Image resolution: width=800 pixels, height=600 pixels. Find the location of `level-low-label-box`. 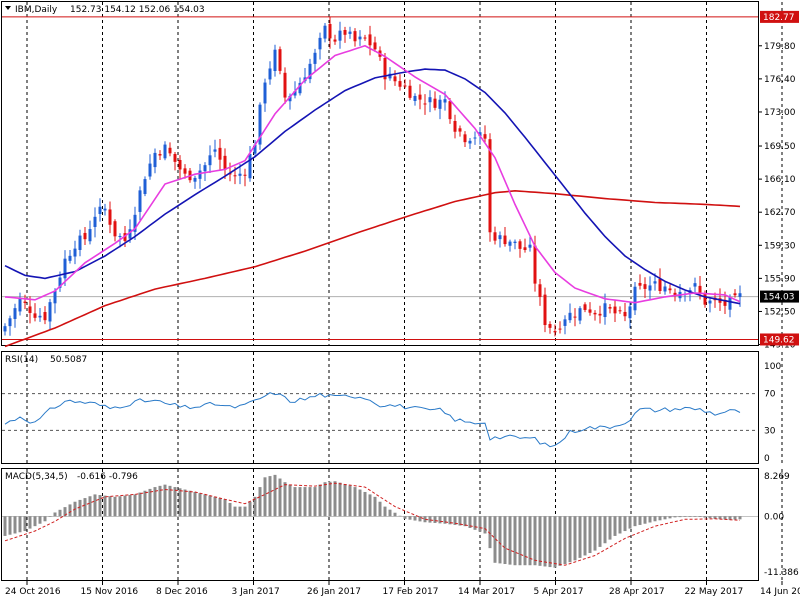

level-low-label-box is located at coordinates (779, 339).